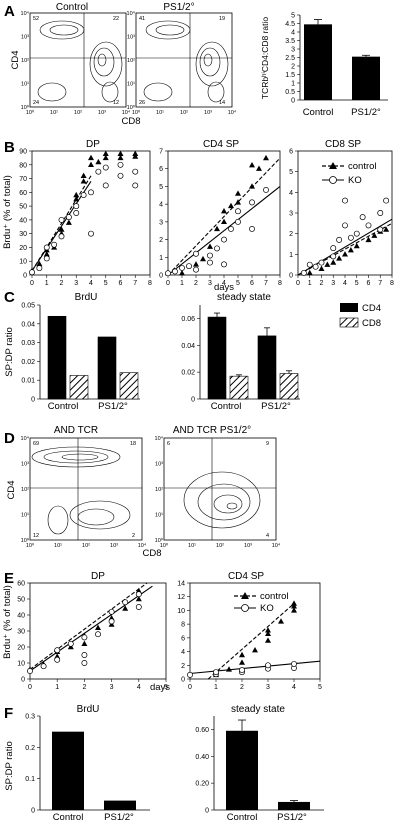 Image resolution: width=400 pixels, height=824 pixels. Describe the element at coordinates (8, 713) in the screenshot. I see `panel-label-f: F` at that location.